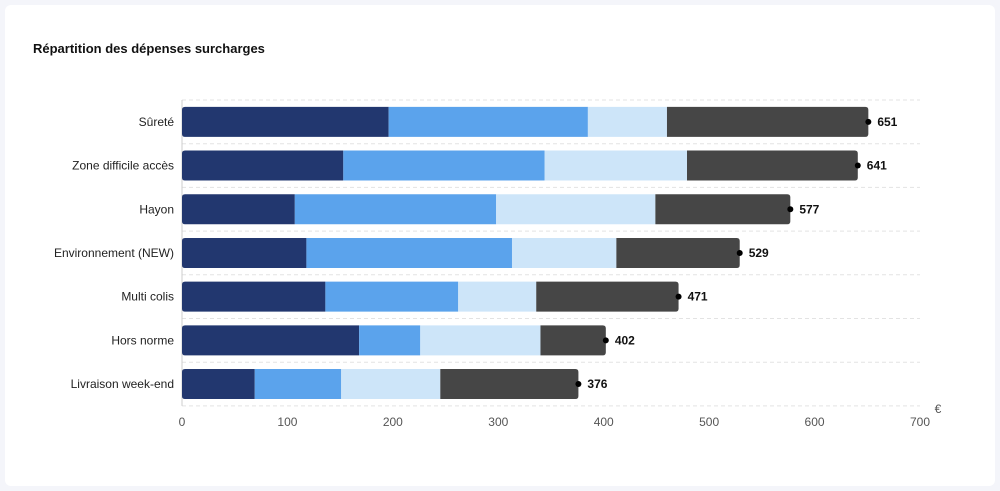  I want to click on axis-unit-label: €, so click(938, 409).